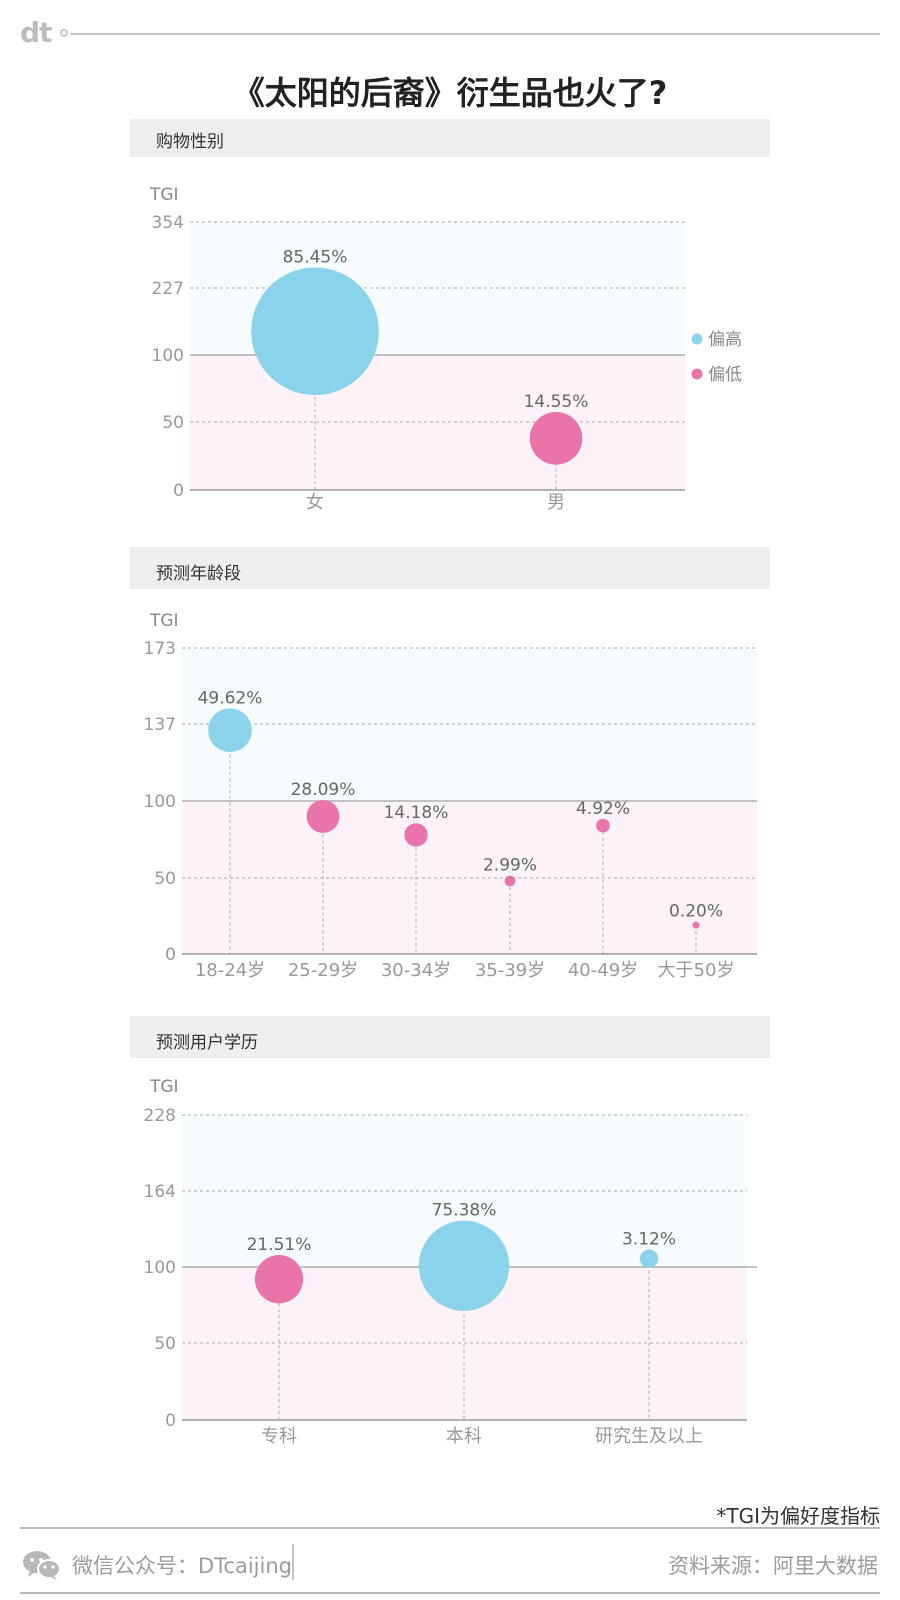 The image size is (900, 1600). What do you see at coordinates (279, 1436) in the screenshot?
I see `x-tick-label: 专科` at bounding box center [279, 1436].